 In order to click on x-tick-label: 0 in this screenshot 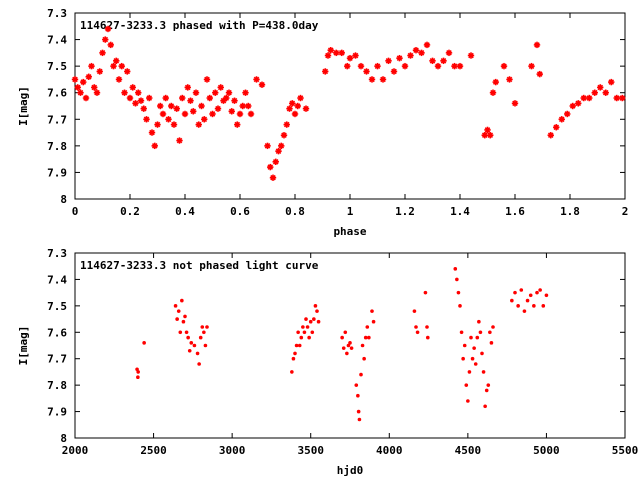, I will do `click(75, 211)`.